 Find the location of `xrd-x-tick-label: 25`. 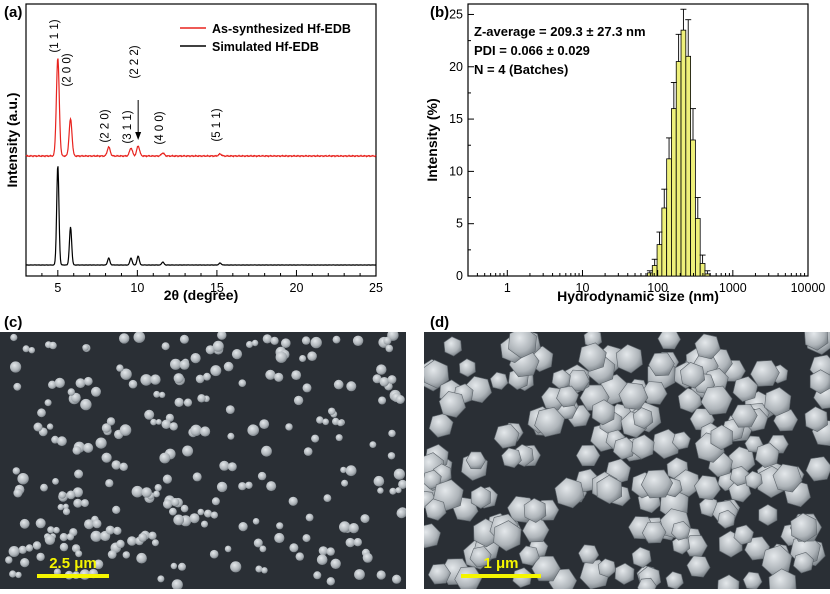

xrd-x-tick-label: 25 is located at coordinates (376, 288).